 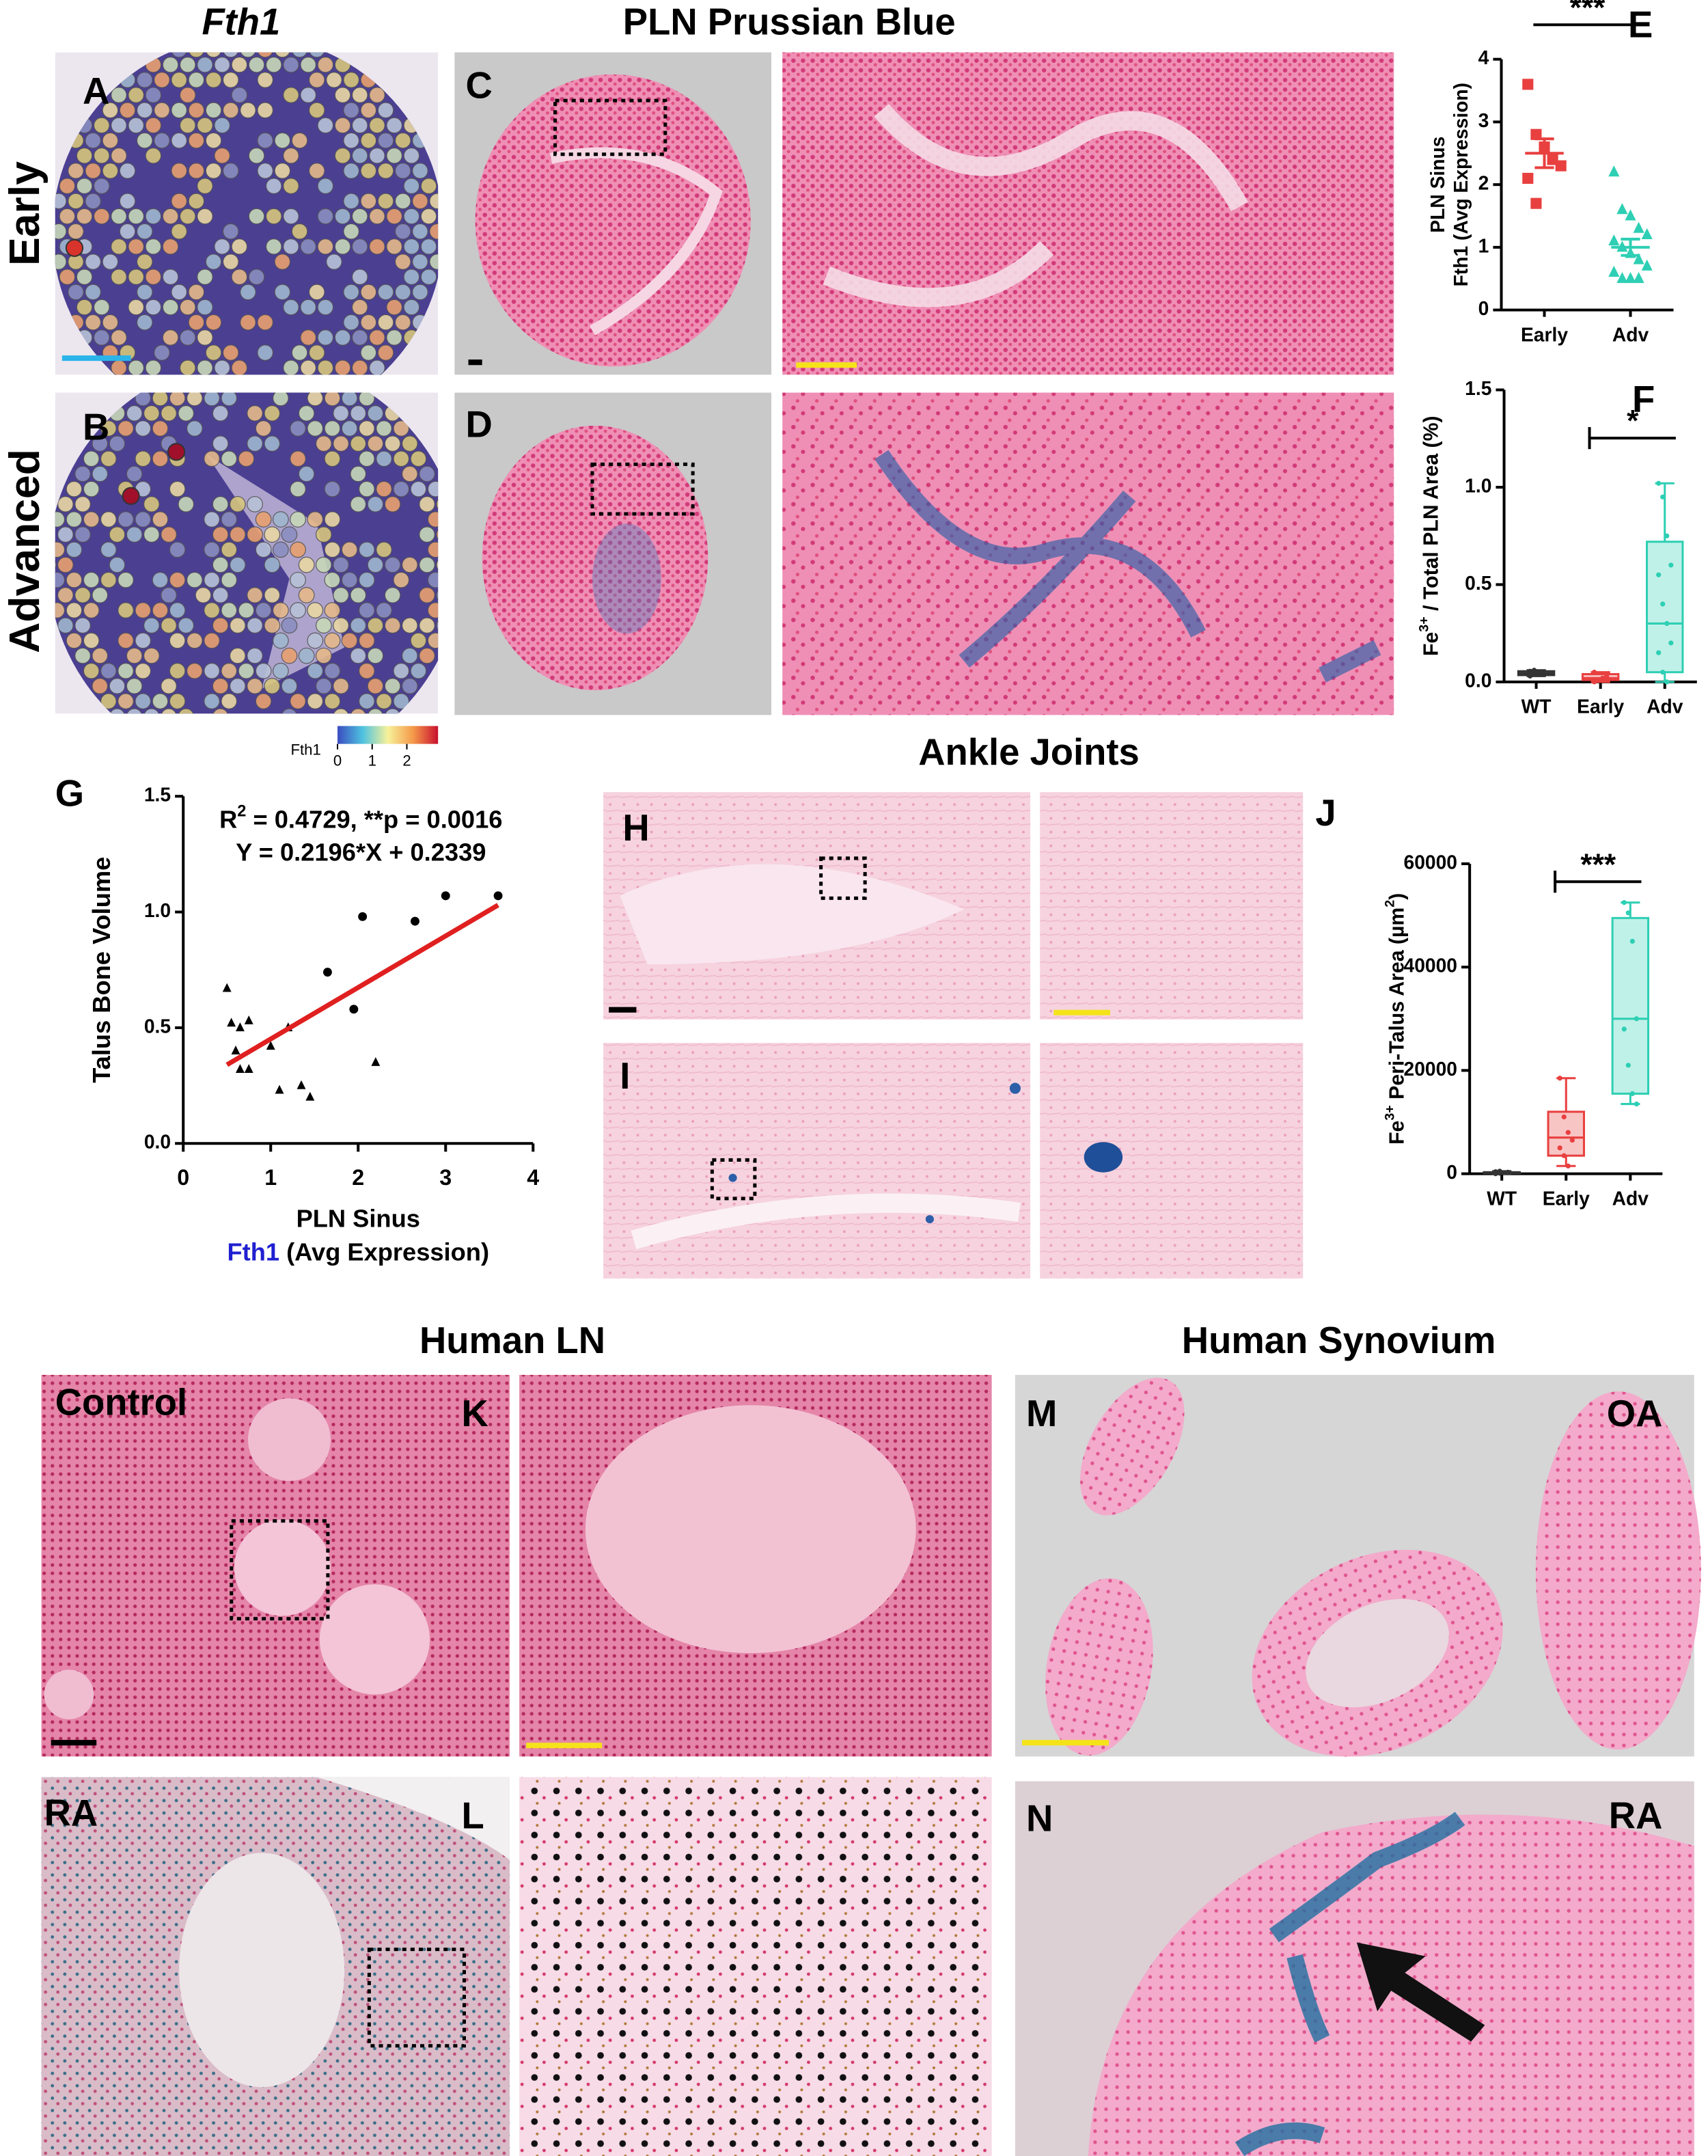 I want to click on image-label: OA, so click(x=1635, y=1413).